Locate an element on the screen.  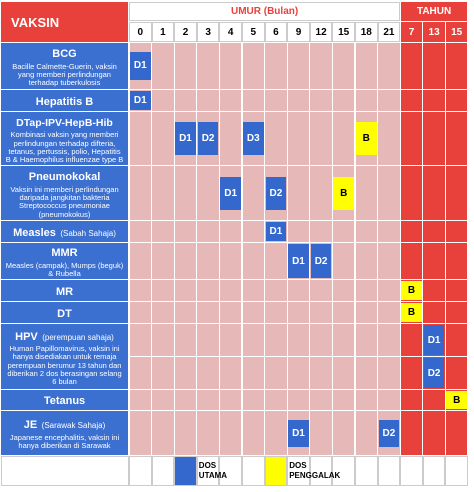
legend-label: DOS PENGGALAK is located at coordinates (315, 470).